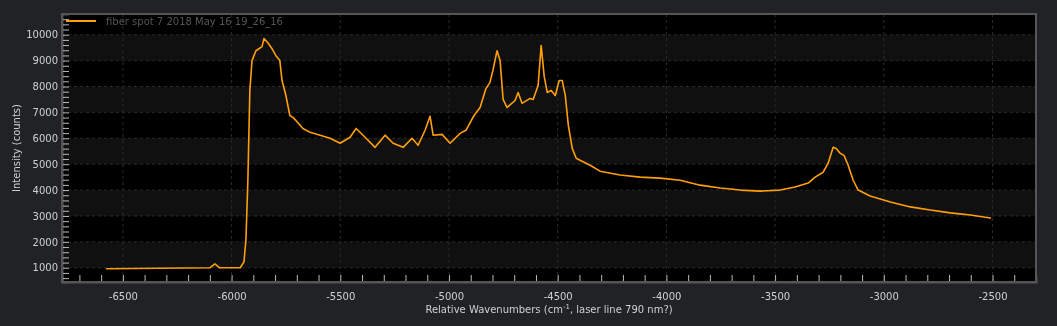 This screenshot has width=1057, height=326. I want to click on y-tick-label: 2000, so click(45, 242).